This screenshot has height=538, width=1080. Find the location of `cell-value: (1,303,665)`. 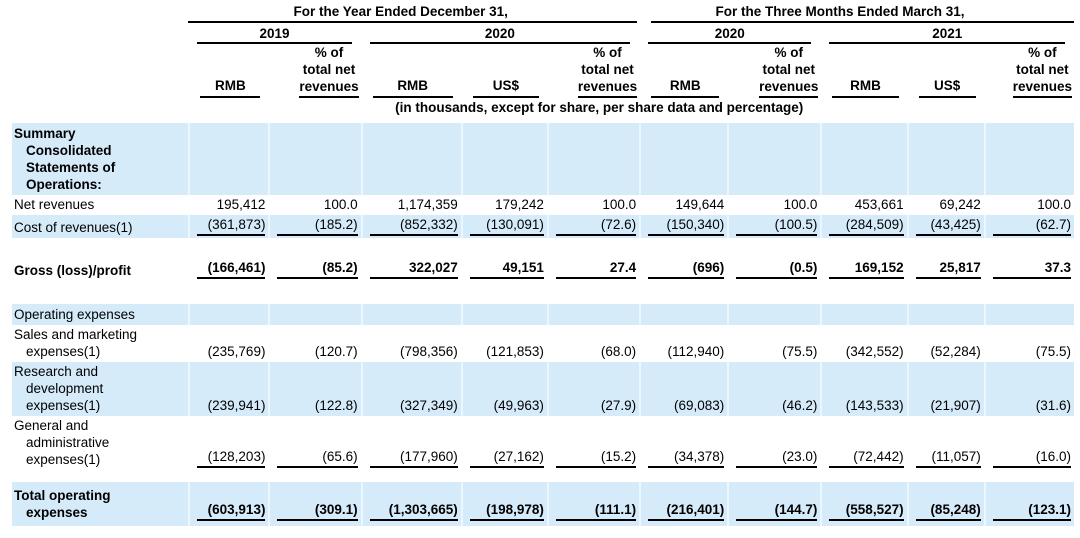

cell-value: (1,303,665) is located at coordinates (413, 511).